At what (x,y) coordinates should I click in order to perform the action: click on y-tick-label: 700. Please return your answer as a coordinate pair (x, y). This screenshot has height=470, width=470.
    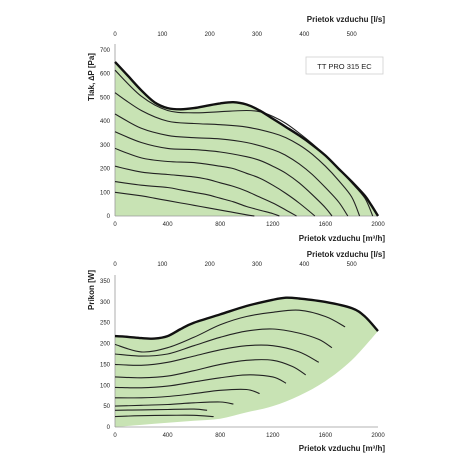
    Looking at the image, I should click on (105, 51).